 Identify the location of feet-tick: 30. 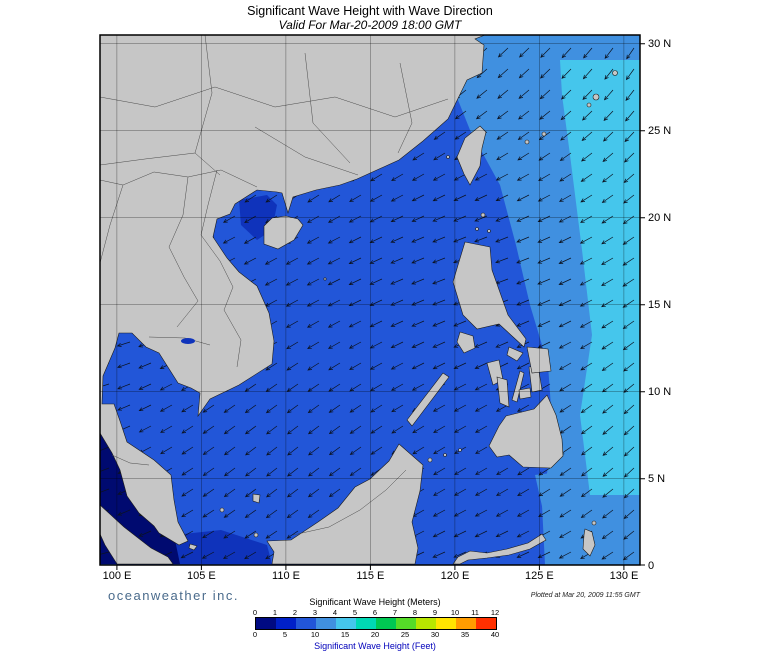
(435, 634).